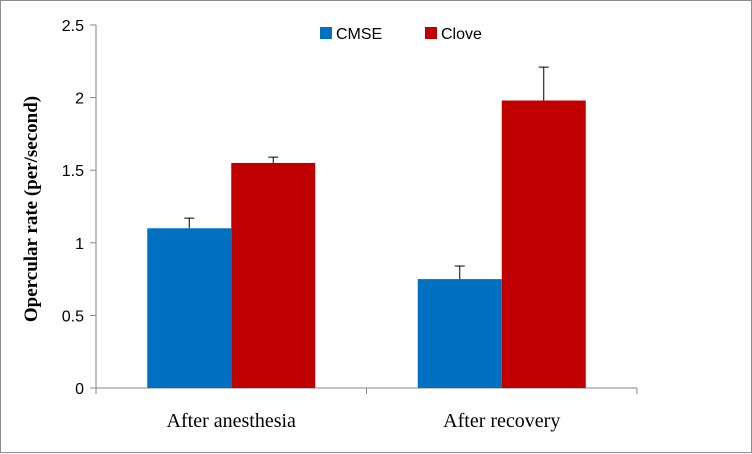 The height and width of the screenshot is (454, 752). I want to click on legend: CMSE Clove, so click(401, 34).